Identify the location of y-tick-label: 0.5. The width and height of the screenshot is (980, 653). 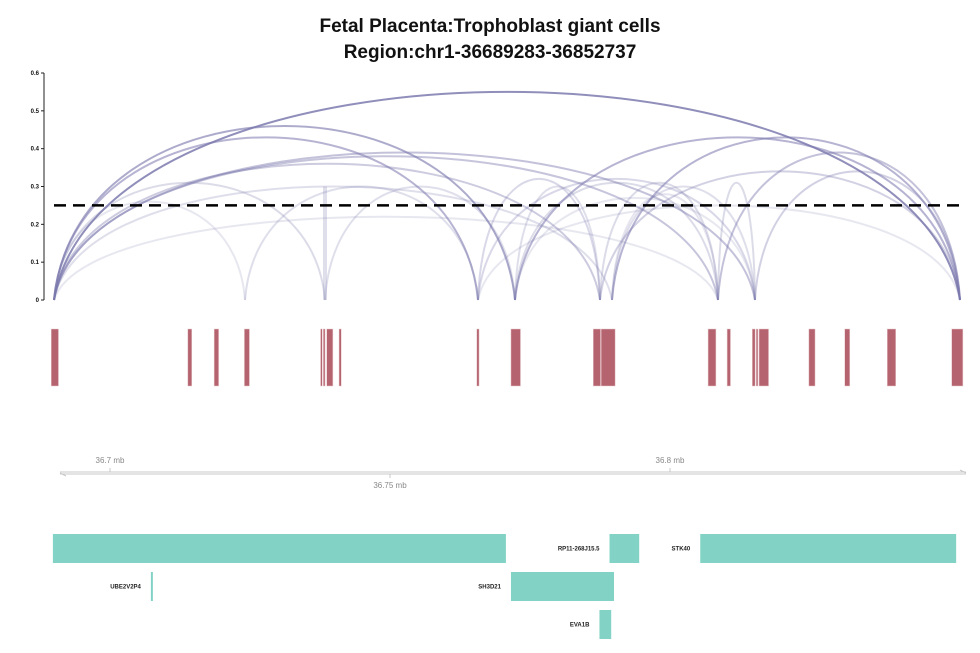
(35, 112).